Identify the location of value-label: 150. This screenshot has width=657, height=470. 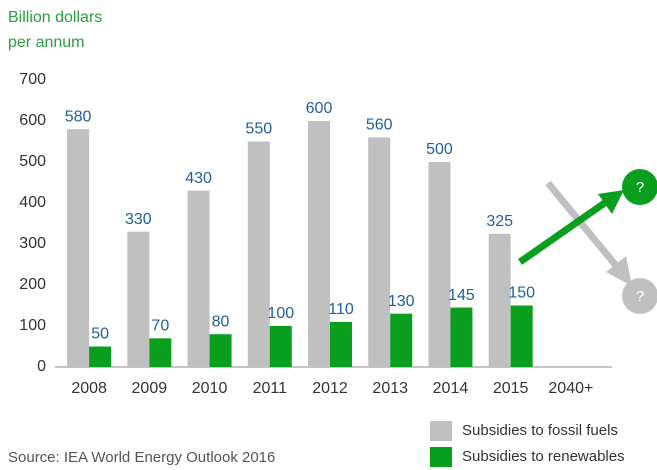
(521, 293).